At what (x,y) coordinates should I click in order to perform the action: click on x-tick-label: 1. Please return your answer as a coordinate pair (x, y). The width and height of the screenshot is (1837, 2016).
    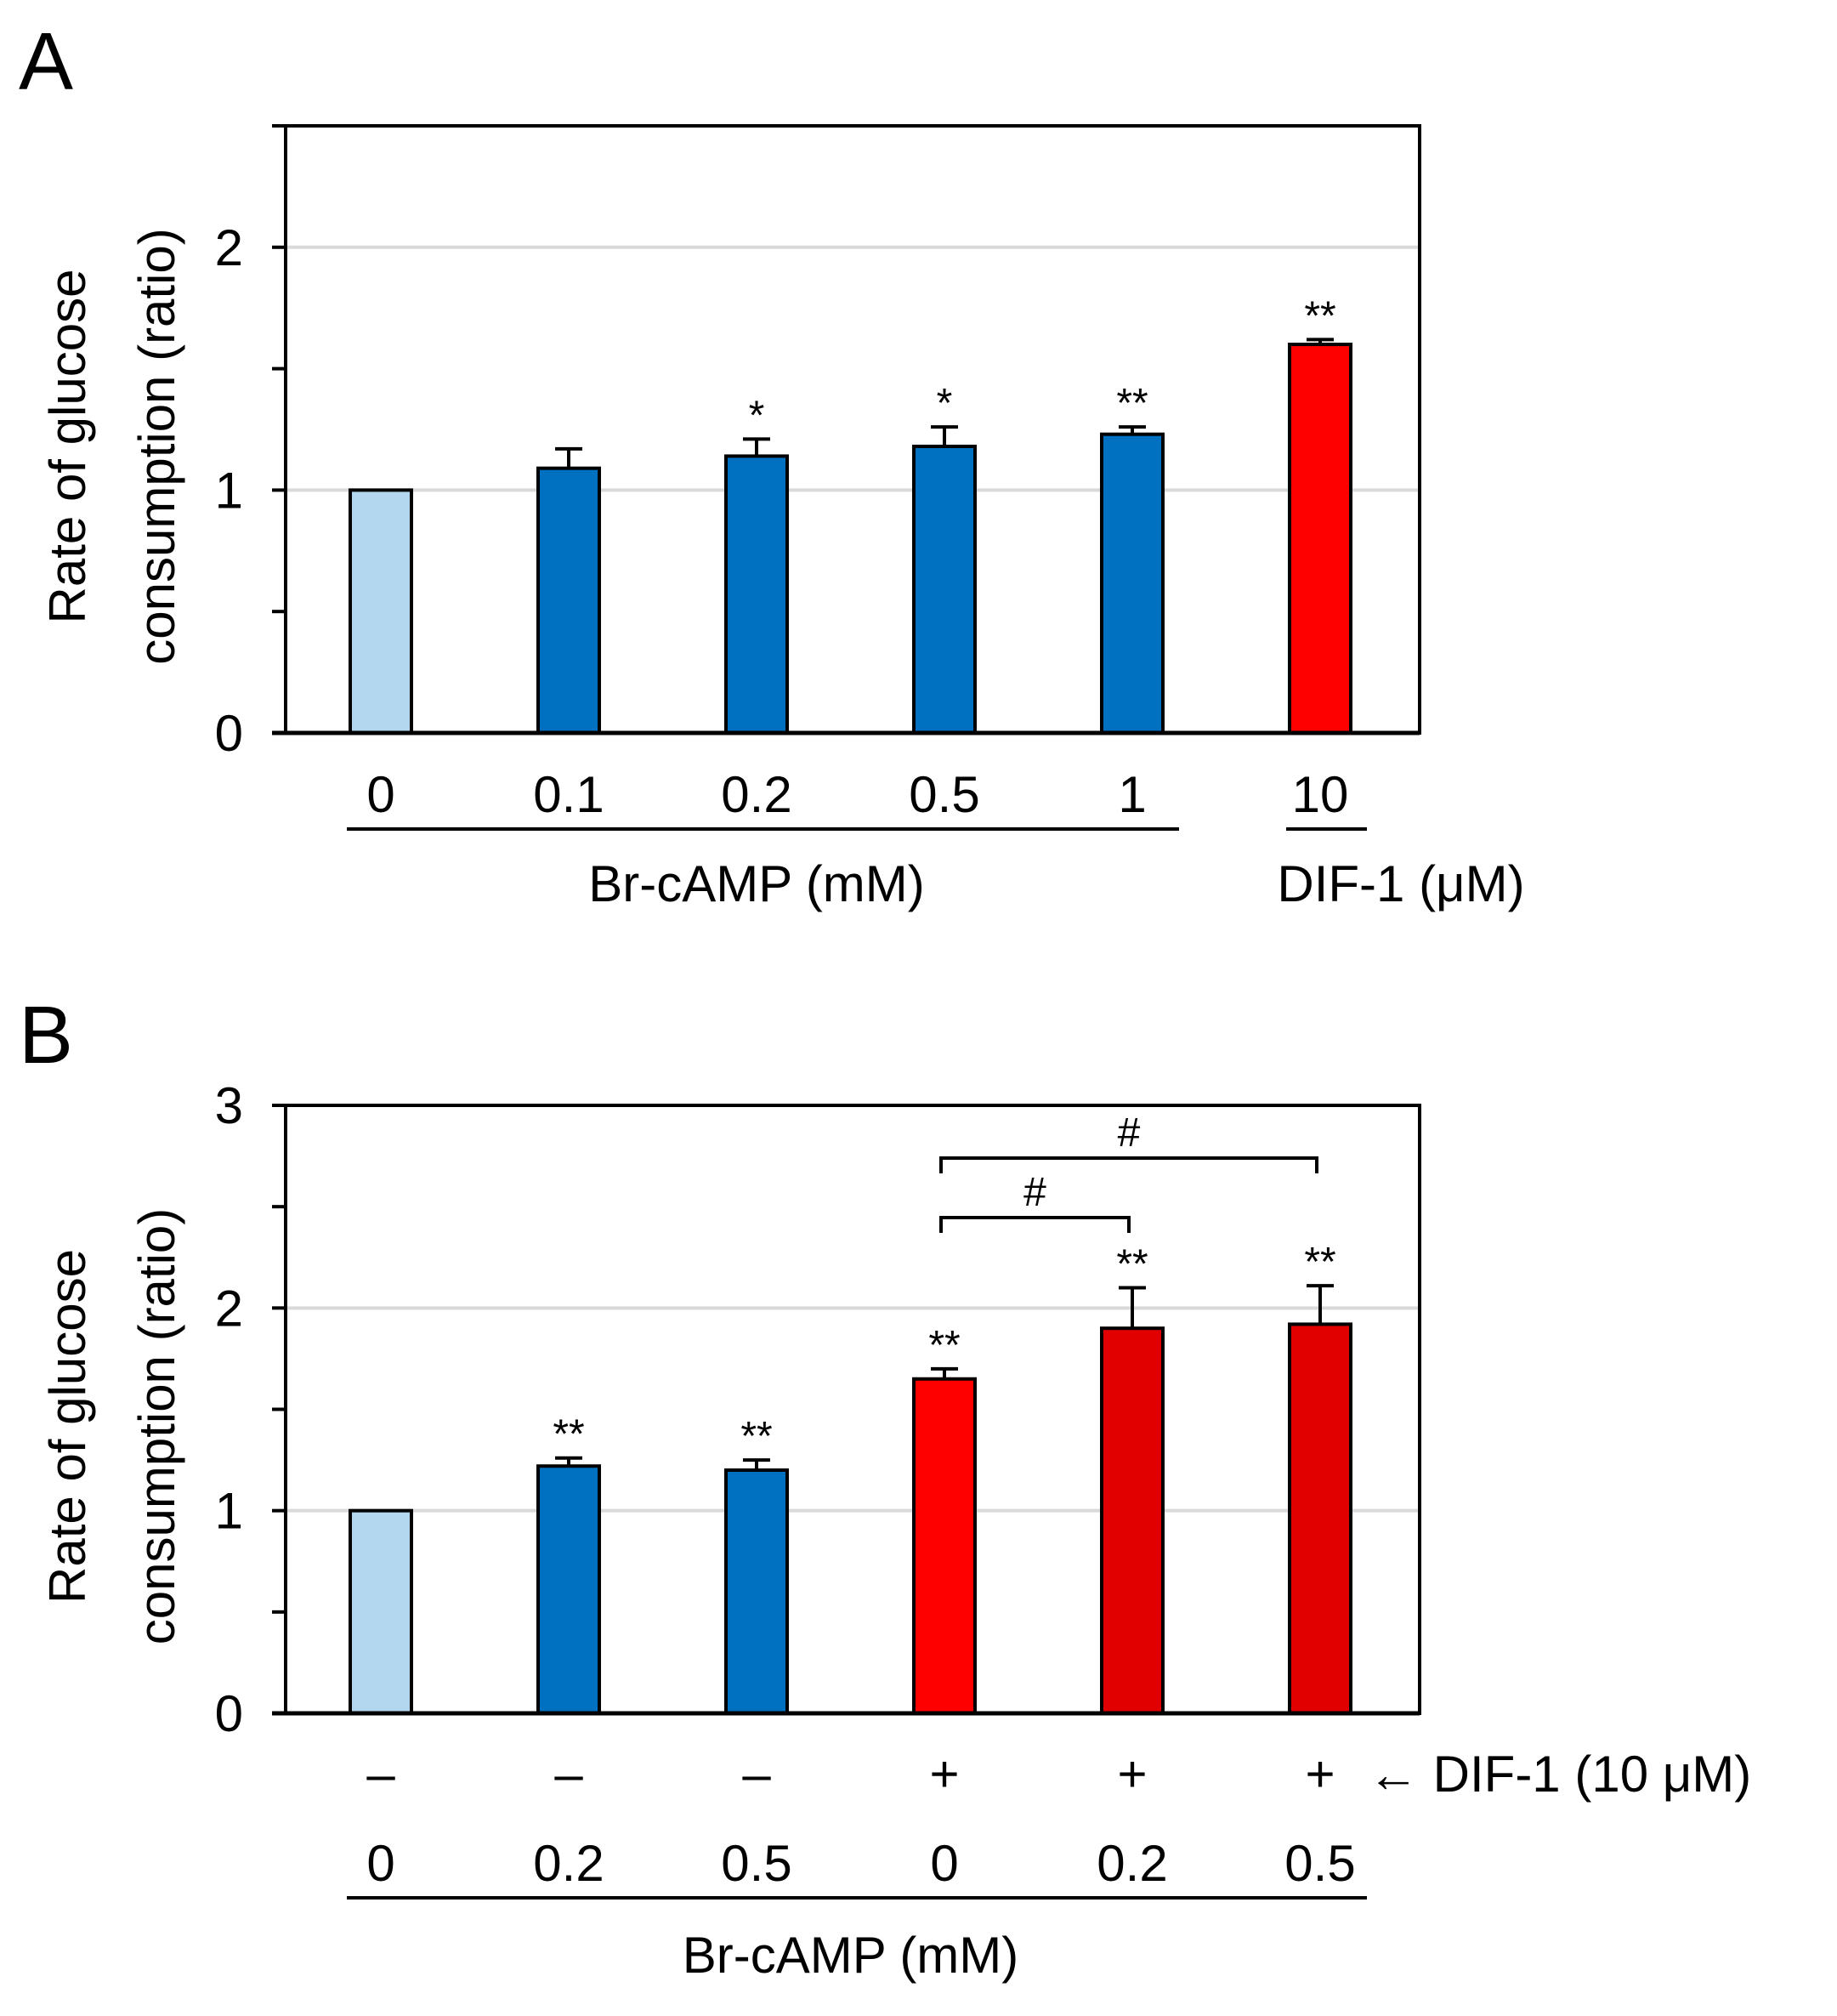
    Looking at the image, I should click on (1132, 794).